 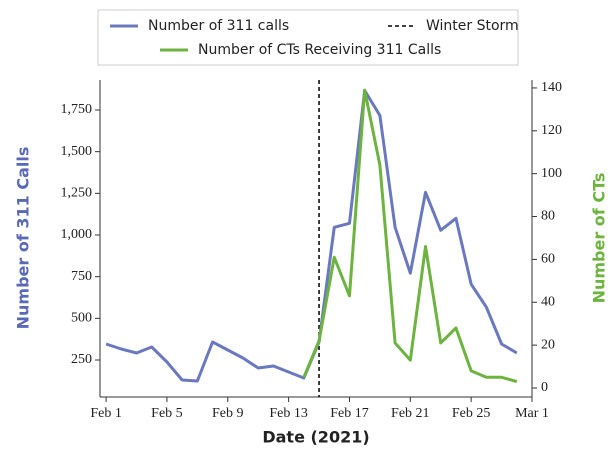 I want to click on y2-tick-label: 80, so click(x=548, y=216).